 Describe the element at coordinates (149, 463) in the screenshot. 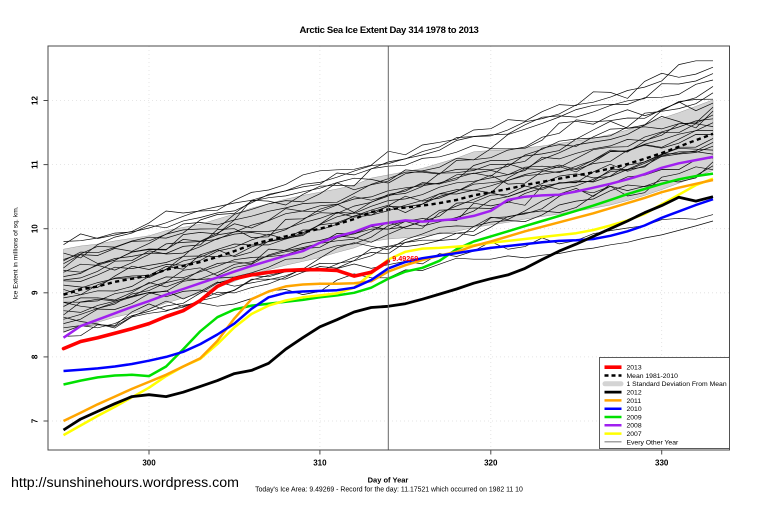

I see `svg-text: 300` at that location.